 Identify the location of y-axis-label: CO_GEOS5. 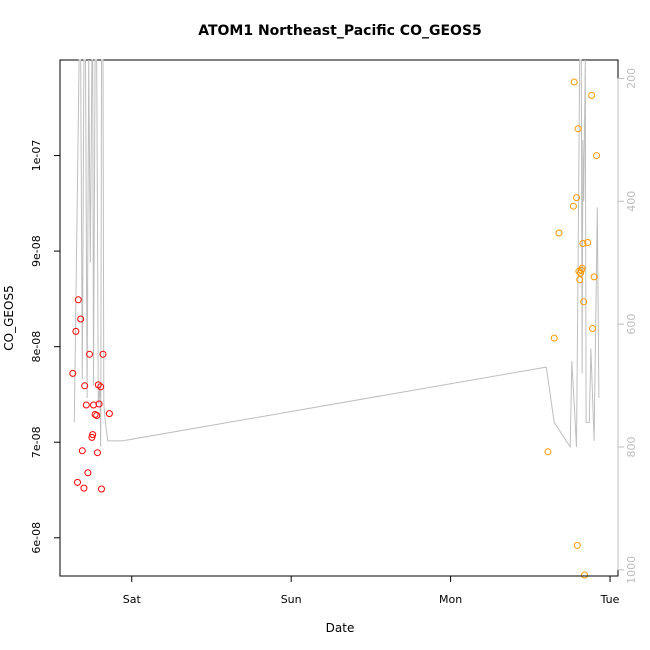
(9, 317).